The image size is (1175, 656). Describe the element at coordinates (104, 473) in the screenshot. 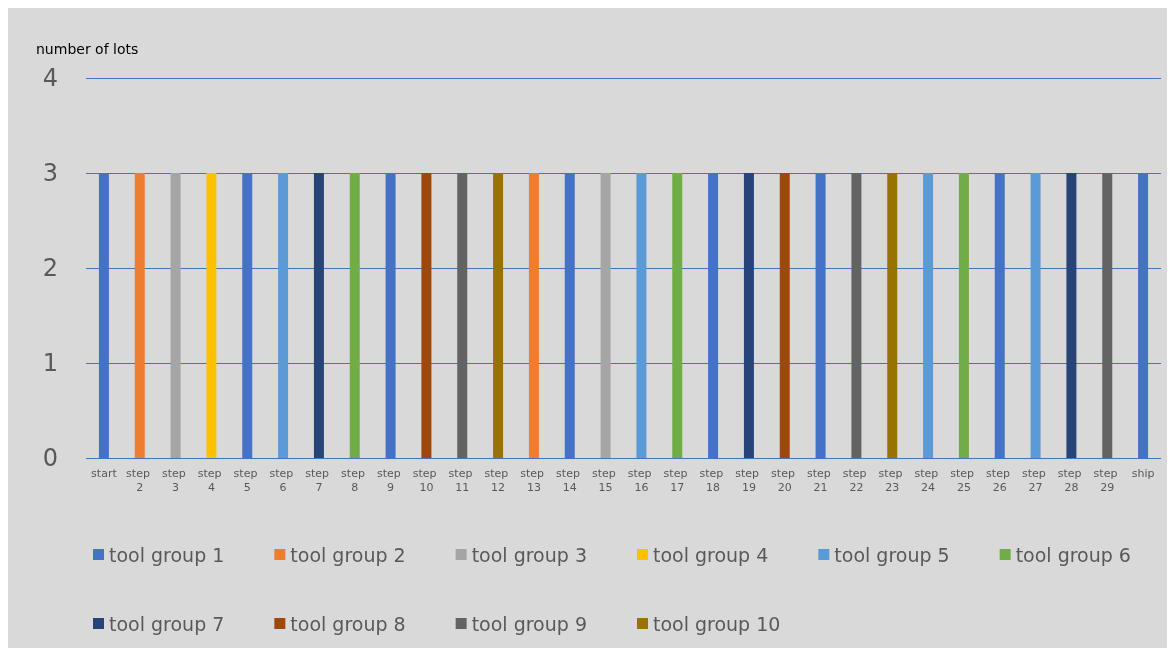

I see `x-tick-label: start` at that location.